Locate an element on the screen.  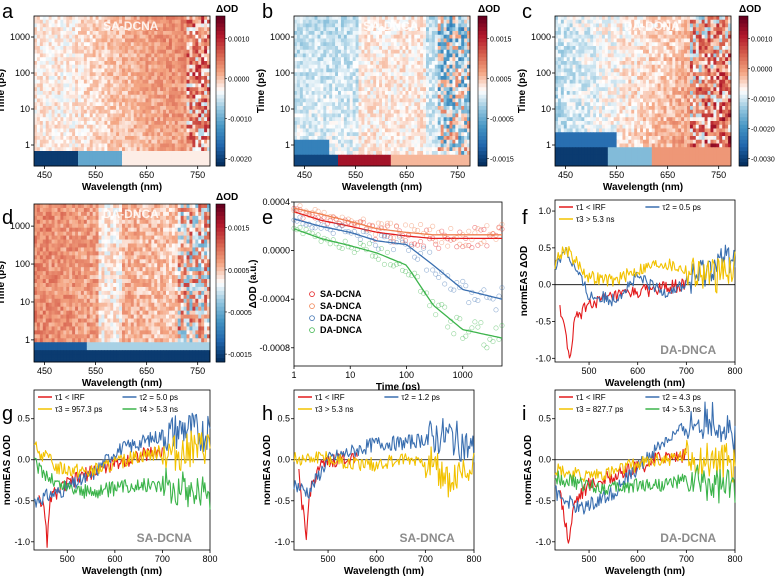
colorbar-tick-label: -0.0010 is located at coordinates (240, 120).